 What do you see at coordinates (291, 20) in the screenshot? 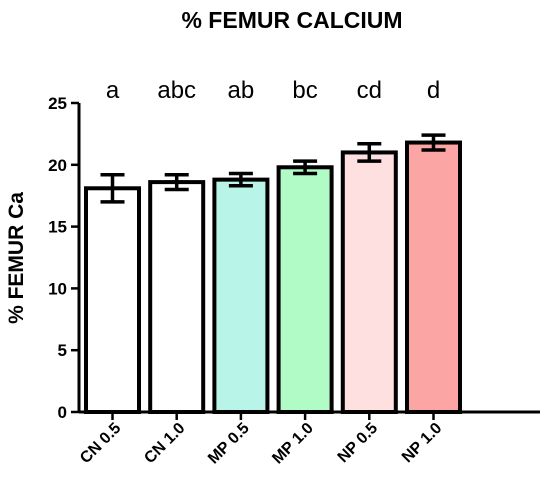
I see `chart-title: % FEMUR CALCIUM` at bounding box center [291, 20].